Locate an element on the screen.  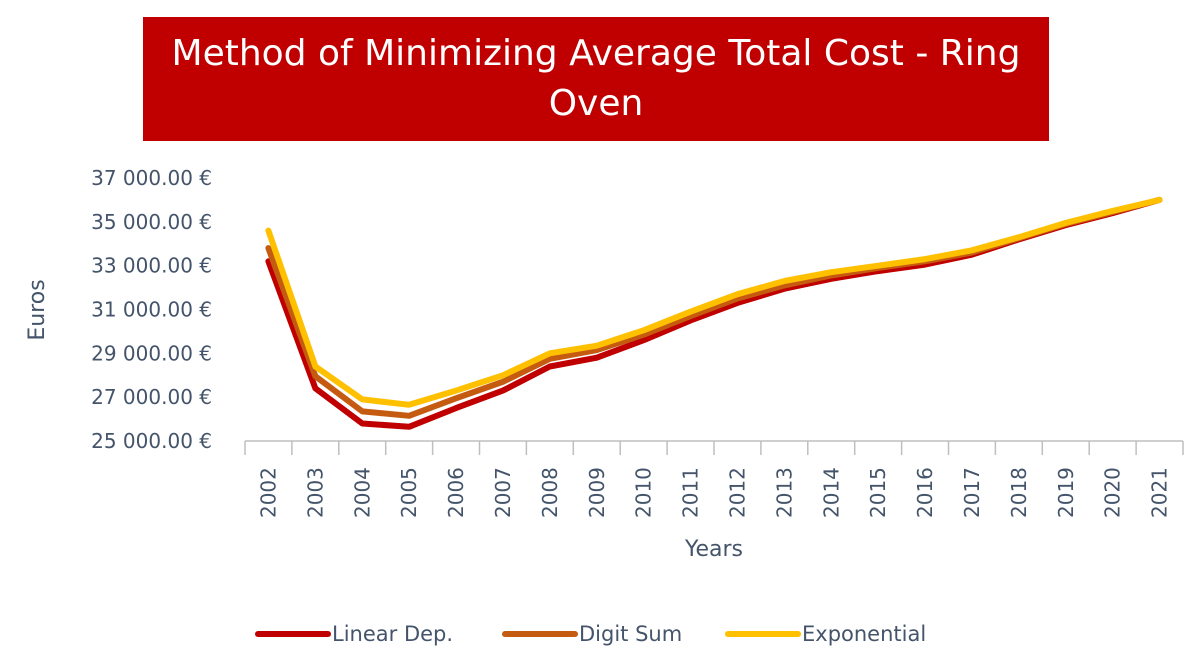
x-tick-label: 2011 is located at coordinates (691, 492).